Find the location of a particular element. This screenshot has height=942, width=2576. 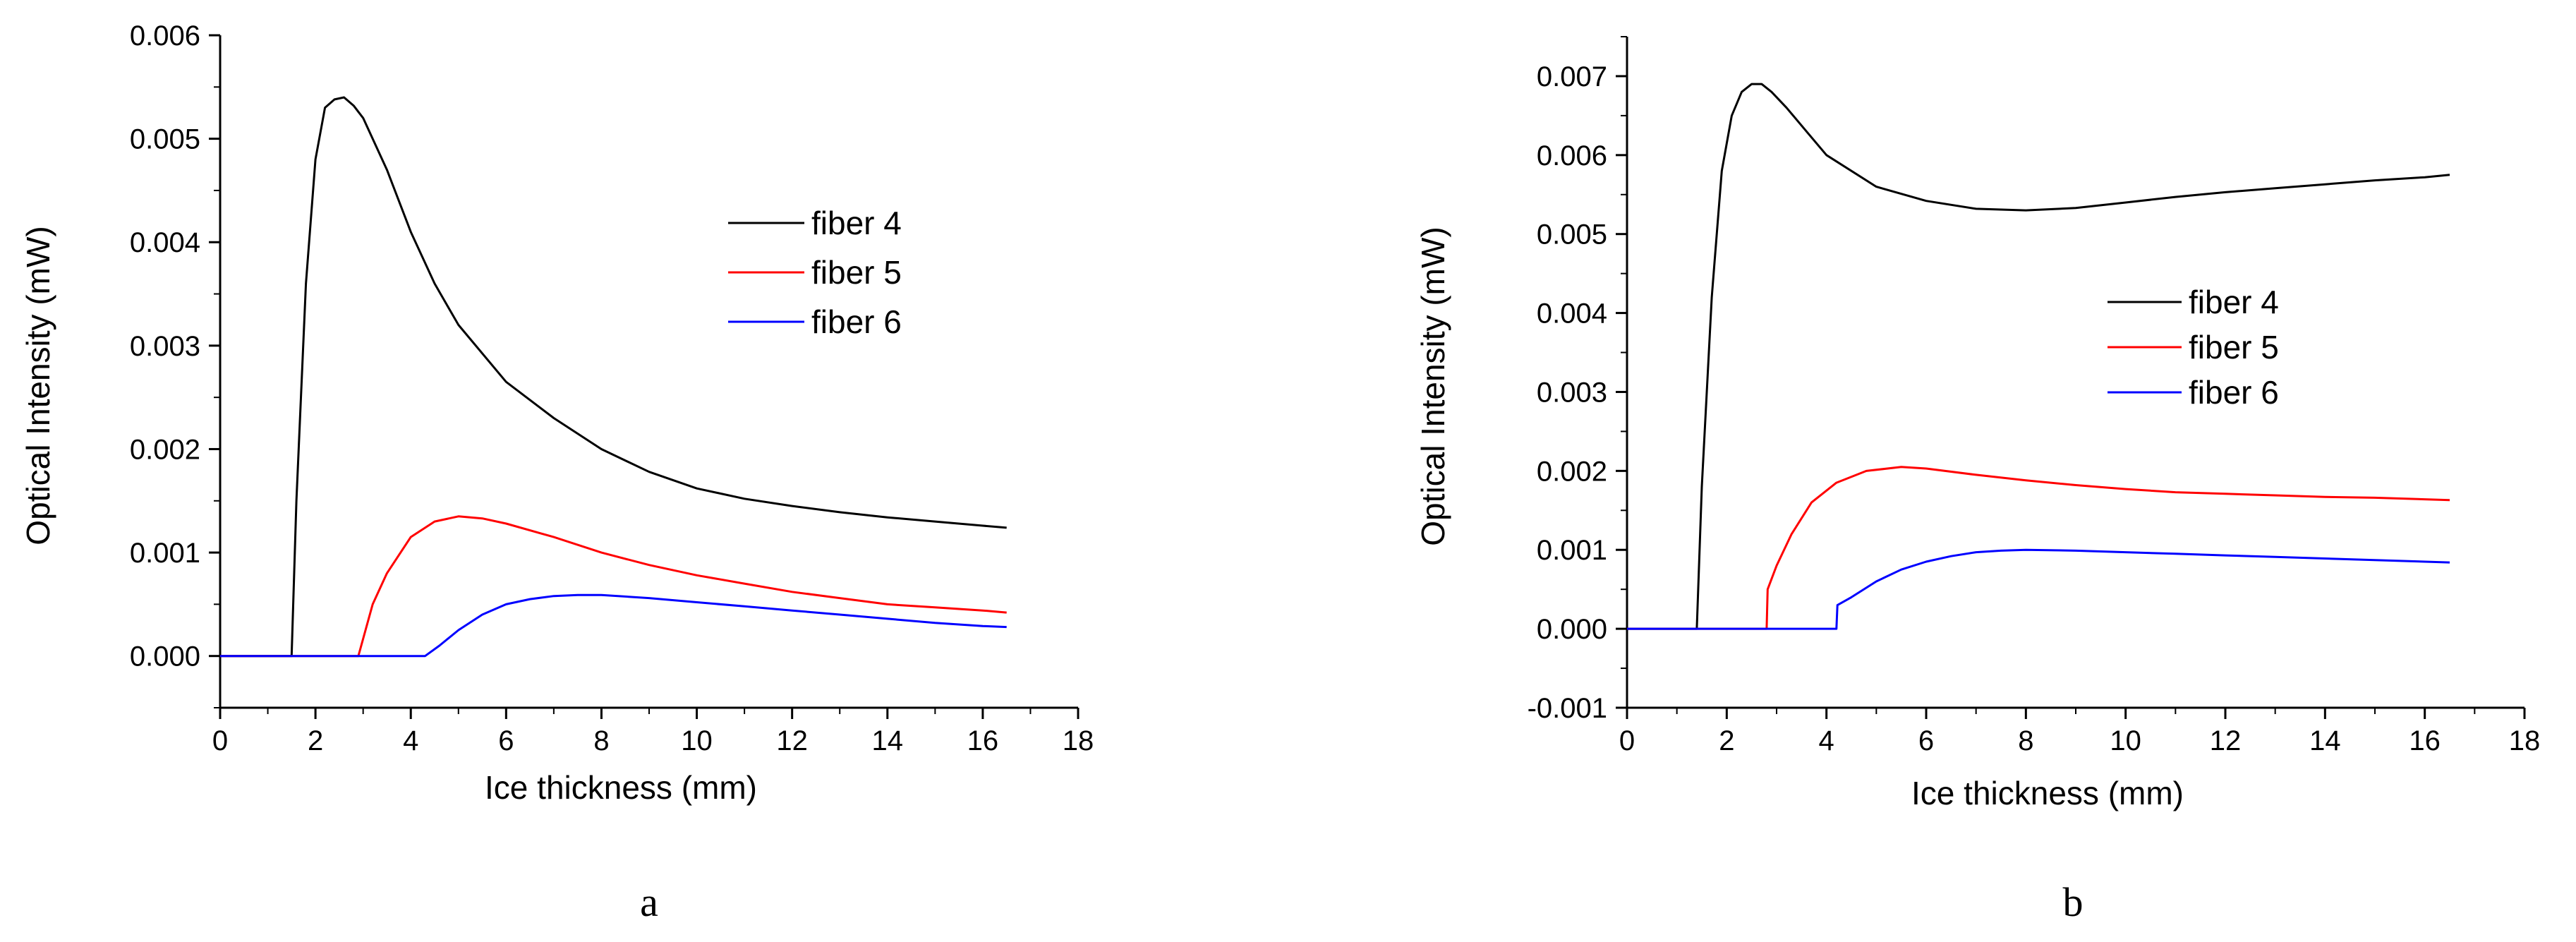

panel-caption: b is located at coordinates (2073, 902).